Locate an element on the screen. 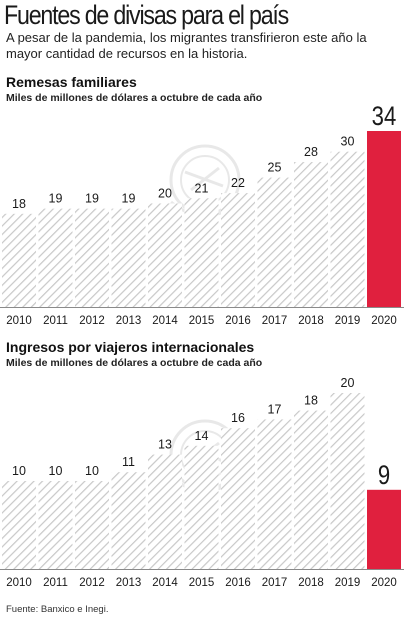 The width and height of the screenshot is (408, 620). bar-value-label: 14 is located at coordinates (202, 436).